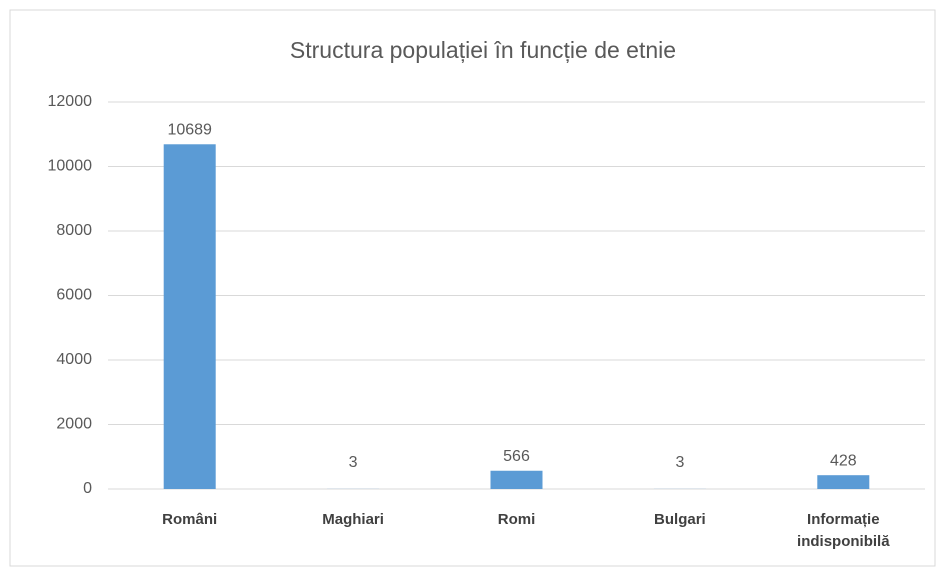  What do you see at coordinates (843, 460) in the screenshot?
I see `data-label: 428` at bounding box center [843, 460].